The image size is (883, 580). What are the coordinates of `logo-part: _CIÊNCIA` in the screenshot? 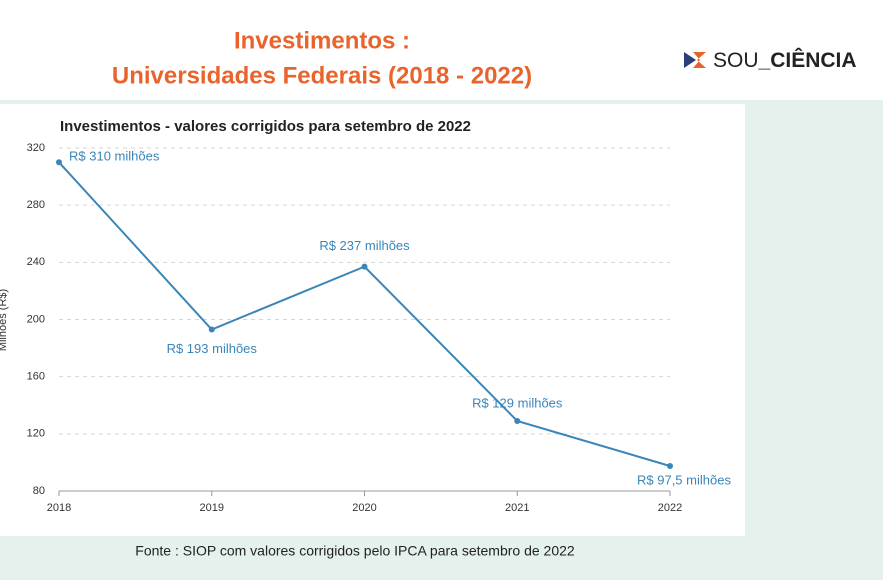 It's located at (807, 60).